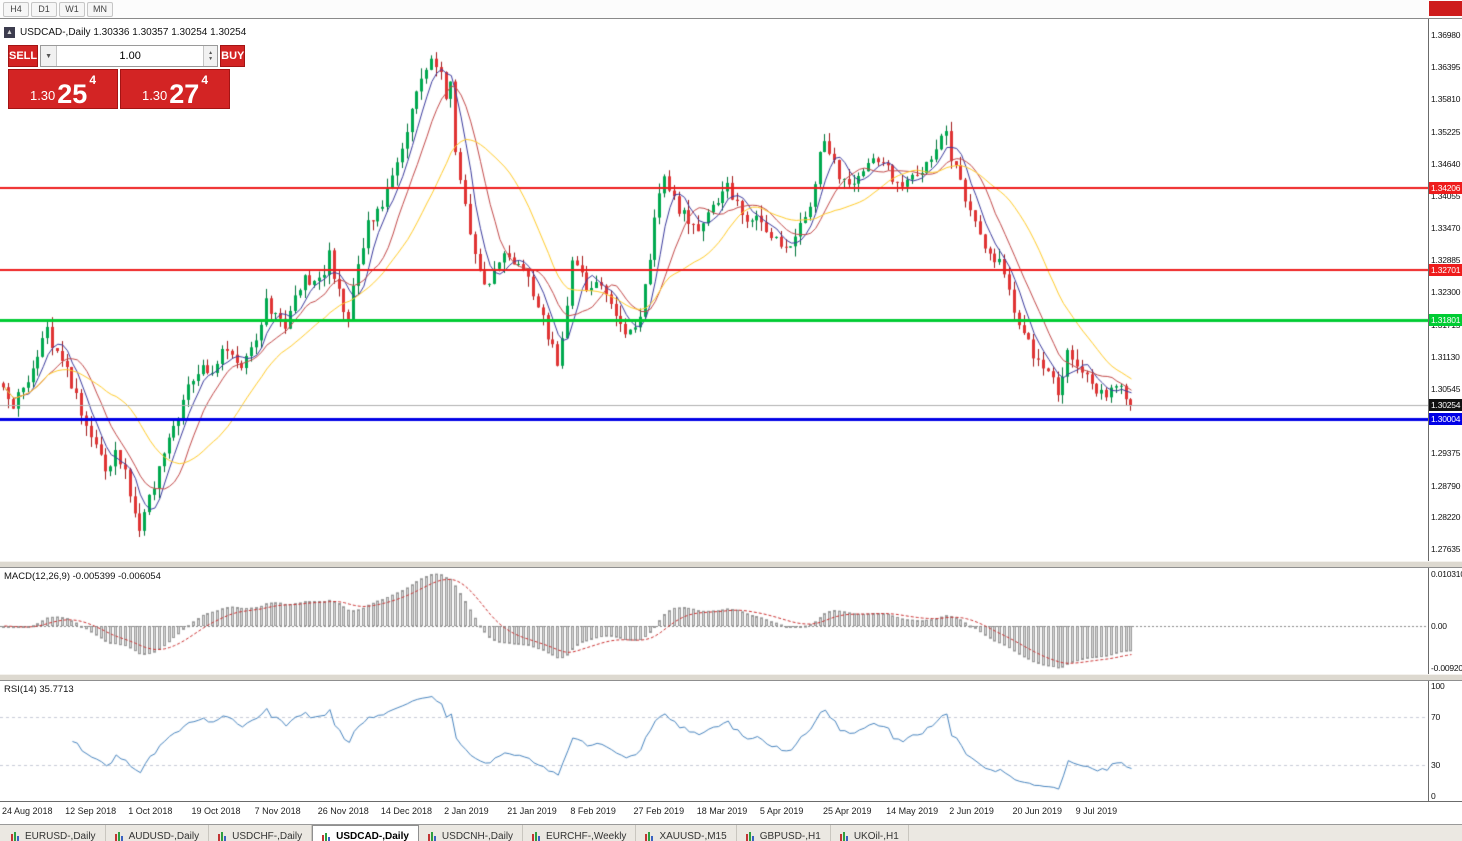 The width and height of the screenshot is (1462, 841). Describe the element at coordinates (1436, 717) in the screenshot. I see `rsi-axis-label: 70` at that location.